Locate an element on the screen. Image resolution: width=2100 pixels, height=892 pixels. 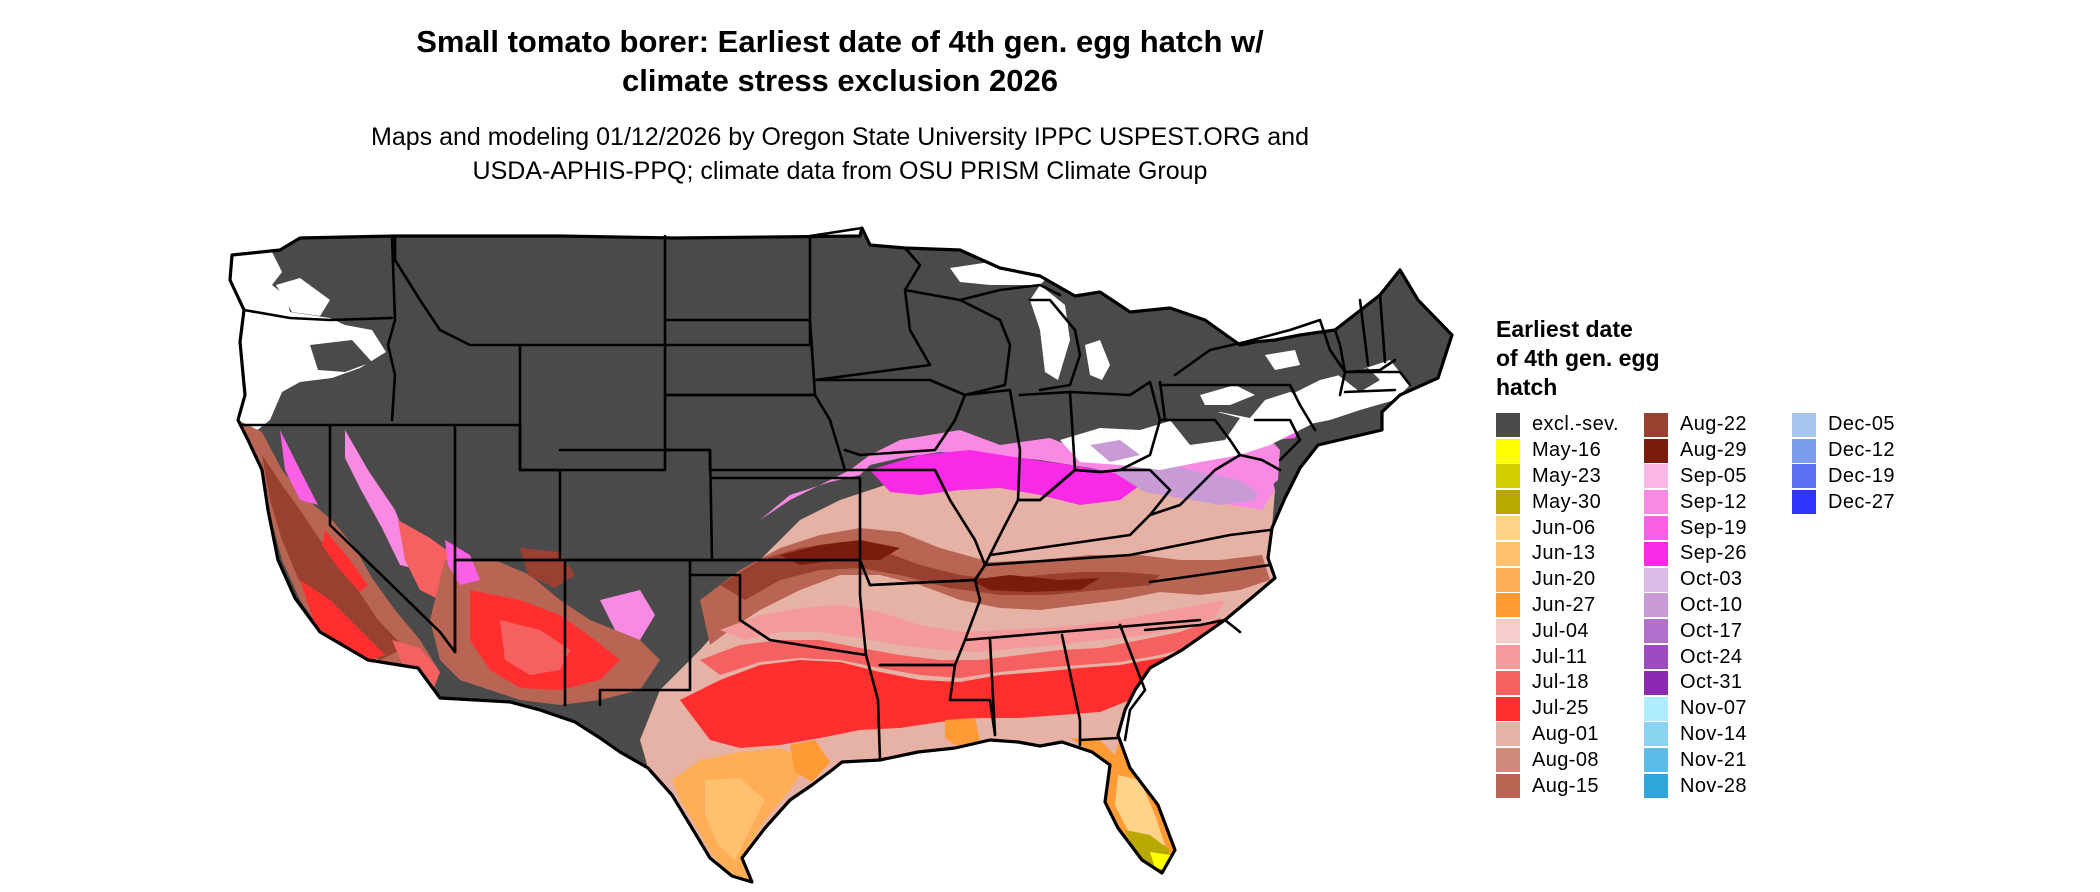
title-line-2: climate stress exclusion 2026 is located at coordinates (840, 80).